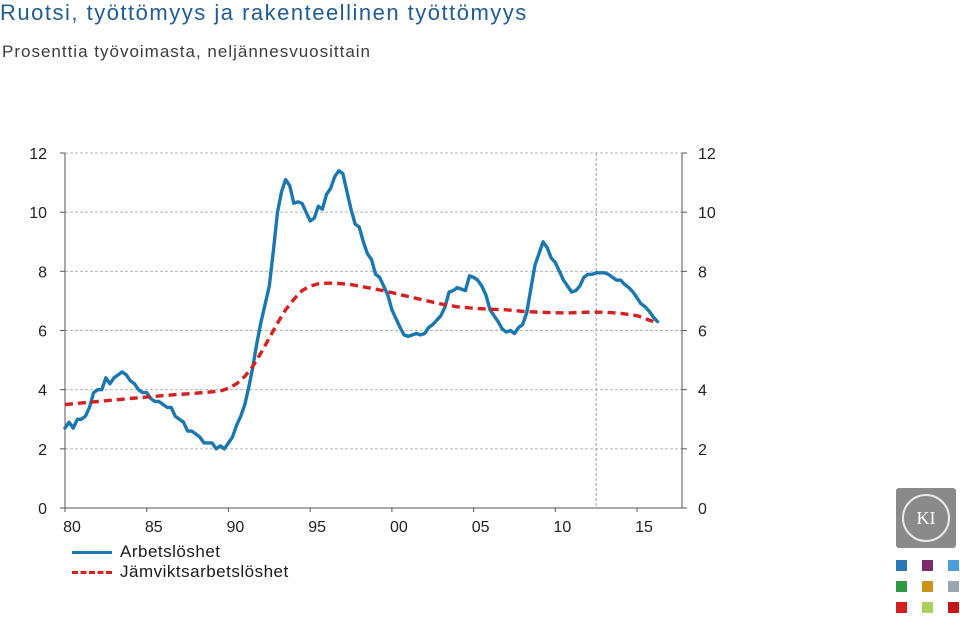 This screenshot has width=960, height=618. I want to click on ki-logo-text: KI, so click(926, 517).